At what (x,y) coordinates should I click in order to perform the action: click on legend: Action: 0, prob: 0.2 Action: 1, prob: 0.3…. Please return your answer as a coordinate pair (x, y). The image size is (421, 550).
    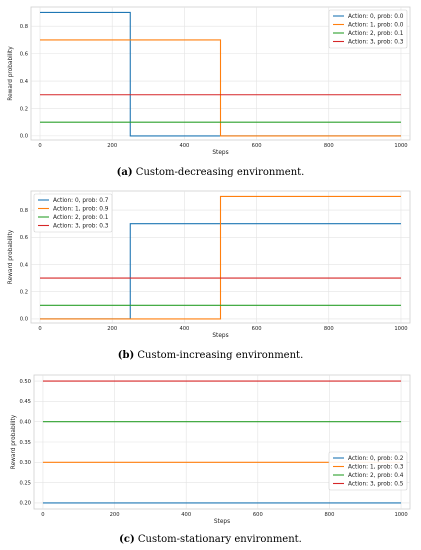
    Looking at the image, I should click on (368, 471).